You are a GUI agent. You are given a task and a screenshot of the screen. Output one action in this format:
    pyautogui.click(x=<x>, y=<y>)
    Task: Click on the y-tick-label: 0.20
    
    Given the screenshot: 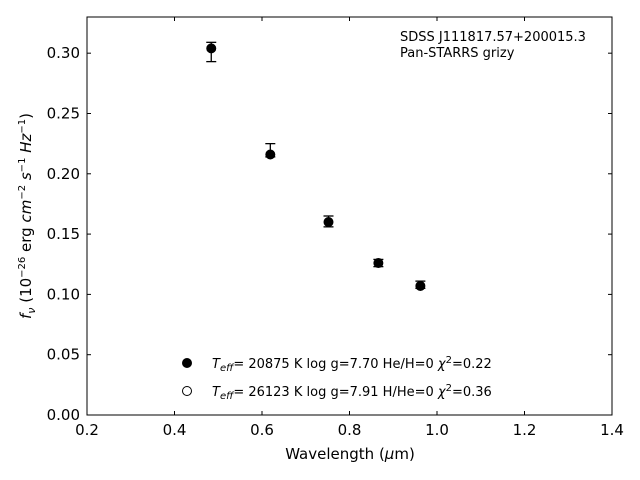 What is the action you would take?
    pyautogui.click(x=63, y=174)
    